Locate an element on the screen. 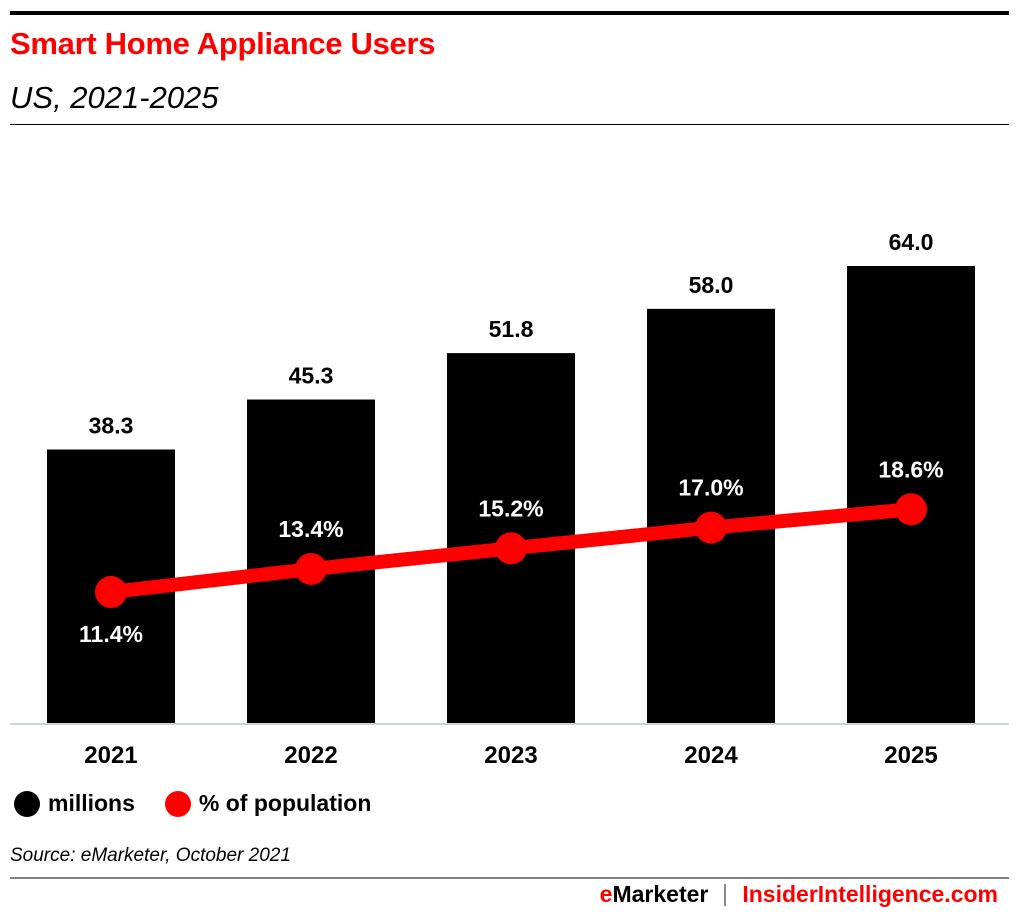  top-rule is located at coordinates (509, 13).